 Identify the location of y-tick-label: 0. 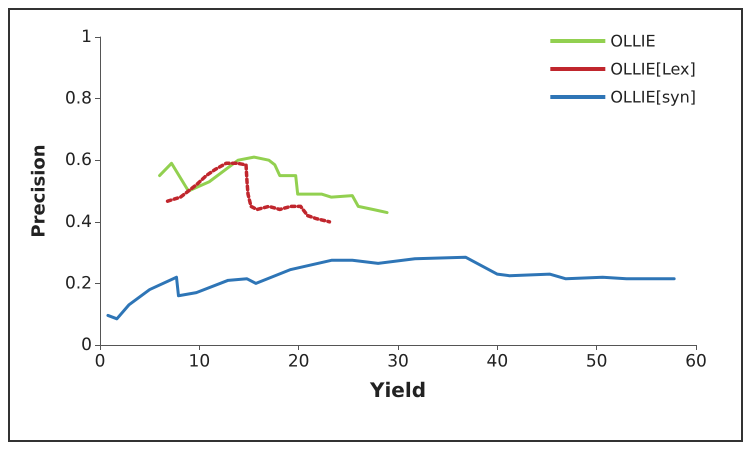
(86, 345).